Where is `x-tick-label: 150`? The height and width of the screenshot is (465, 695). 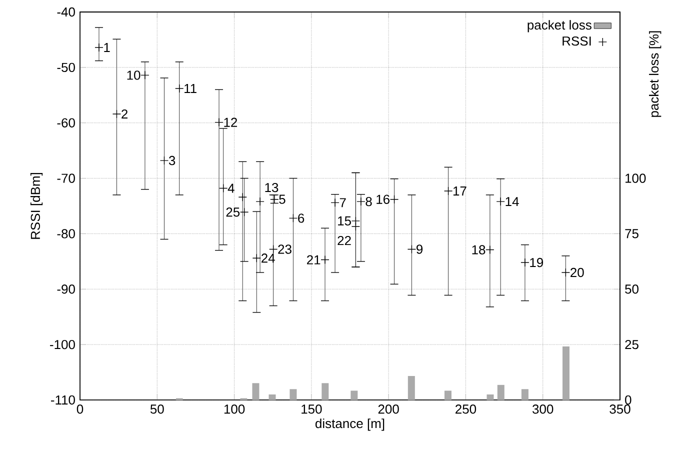
x-tick-label: 150 is located at coordinates (312, 409).